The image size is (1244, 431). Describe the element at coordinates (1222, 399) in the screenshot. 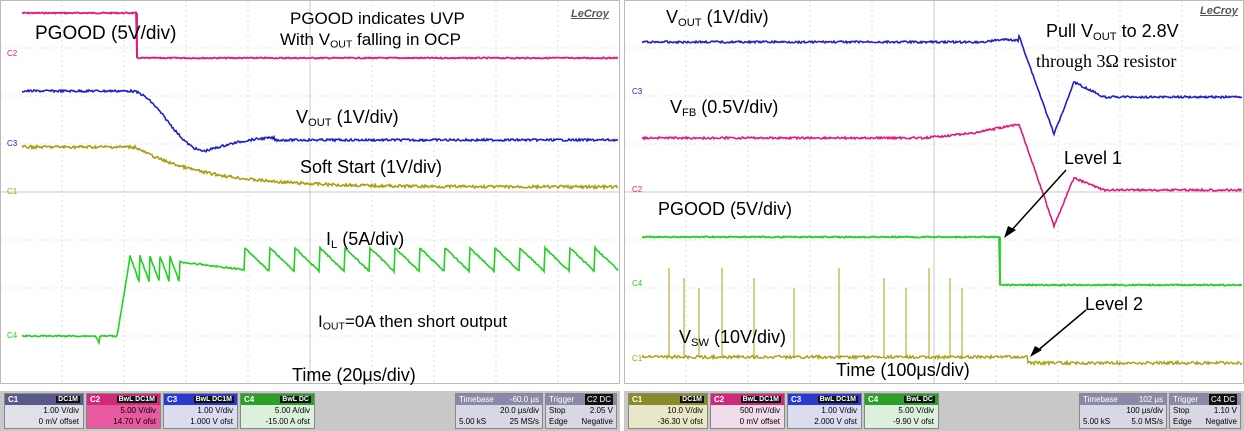

I see `trigger-channel: C4 DC` at that location.